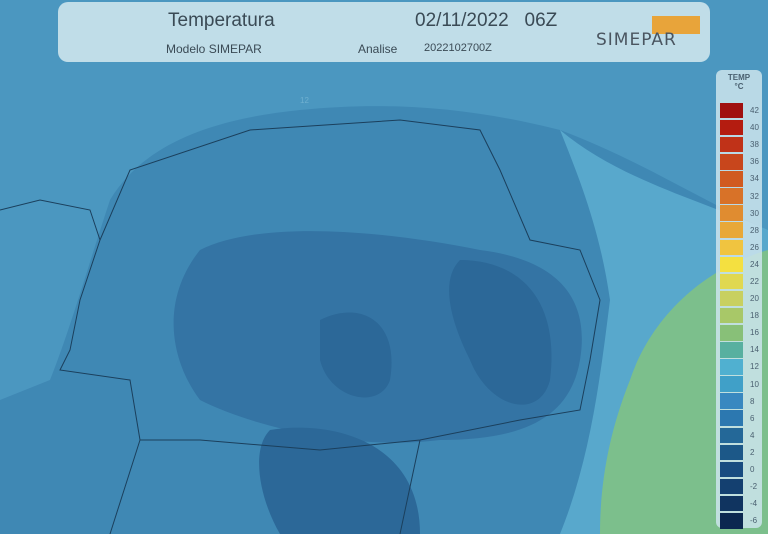 Image resolution: width=768 pixels, height=534 pixels. I want to click on legend-entry: 40, so click(739, 127).